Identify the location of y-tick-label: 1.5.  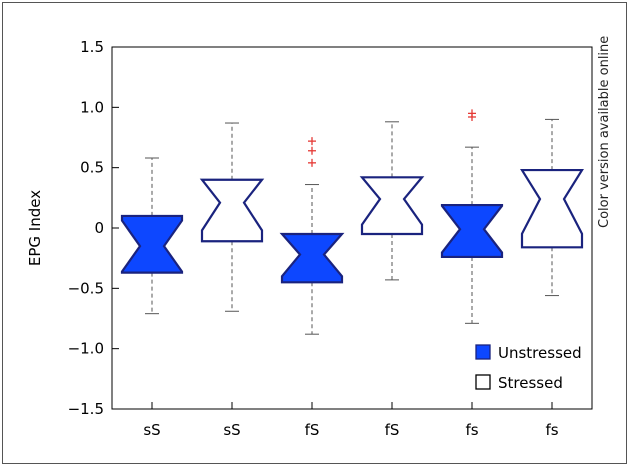
(92, 47).